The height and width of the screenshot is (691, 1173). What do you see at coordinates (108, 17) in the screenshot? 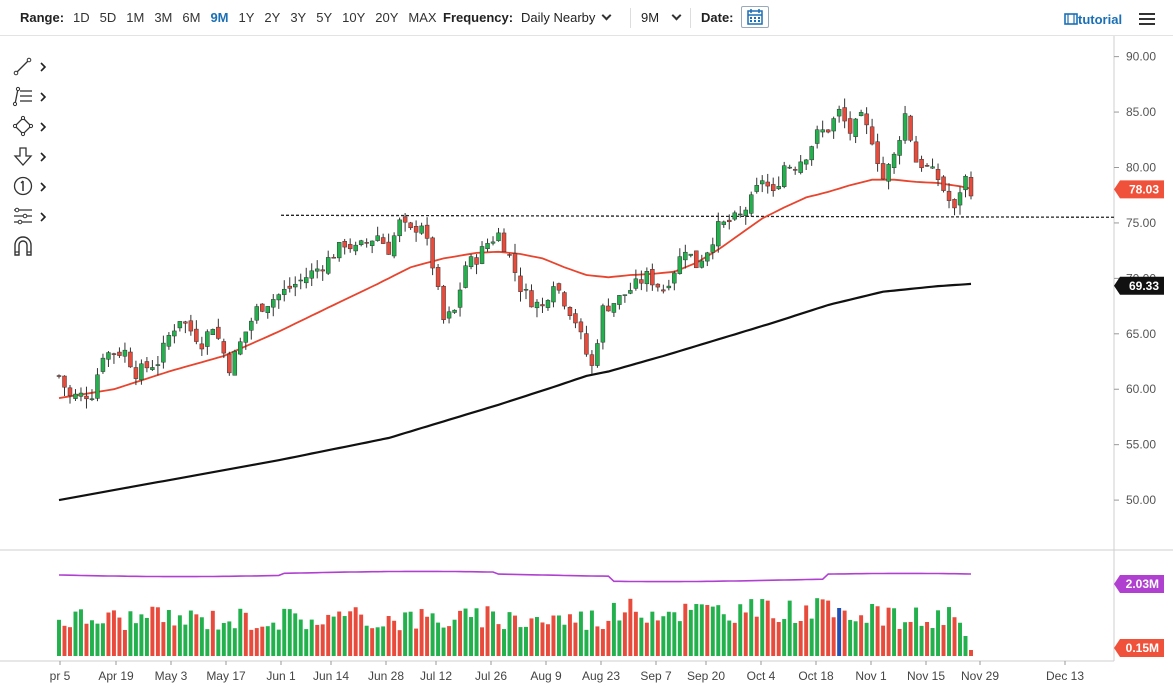
I see `range-button-5d: 5D` at bounding box center [108, 17].